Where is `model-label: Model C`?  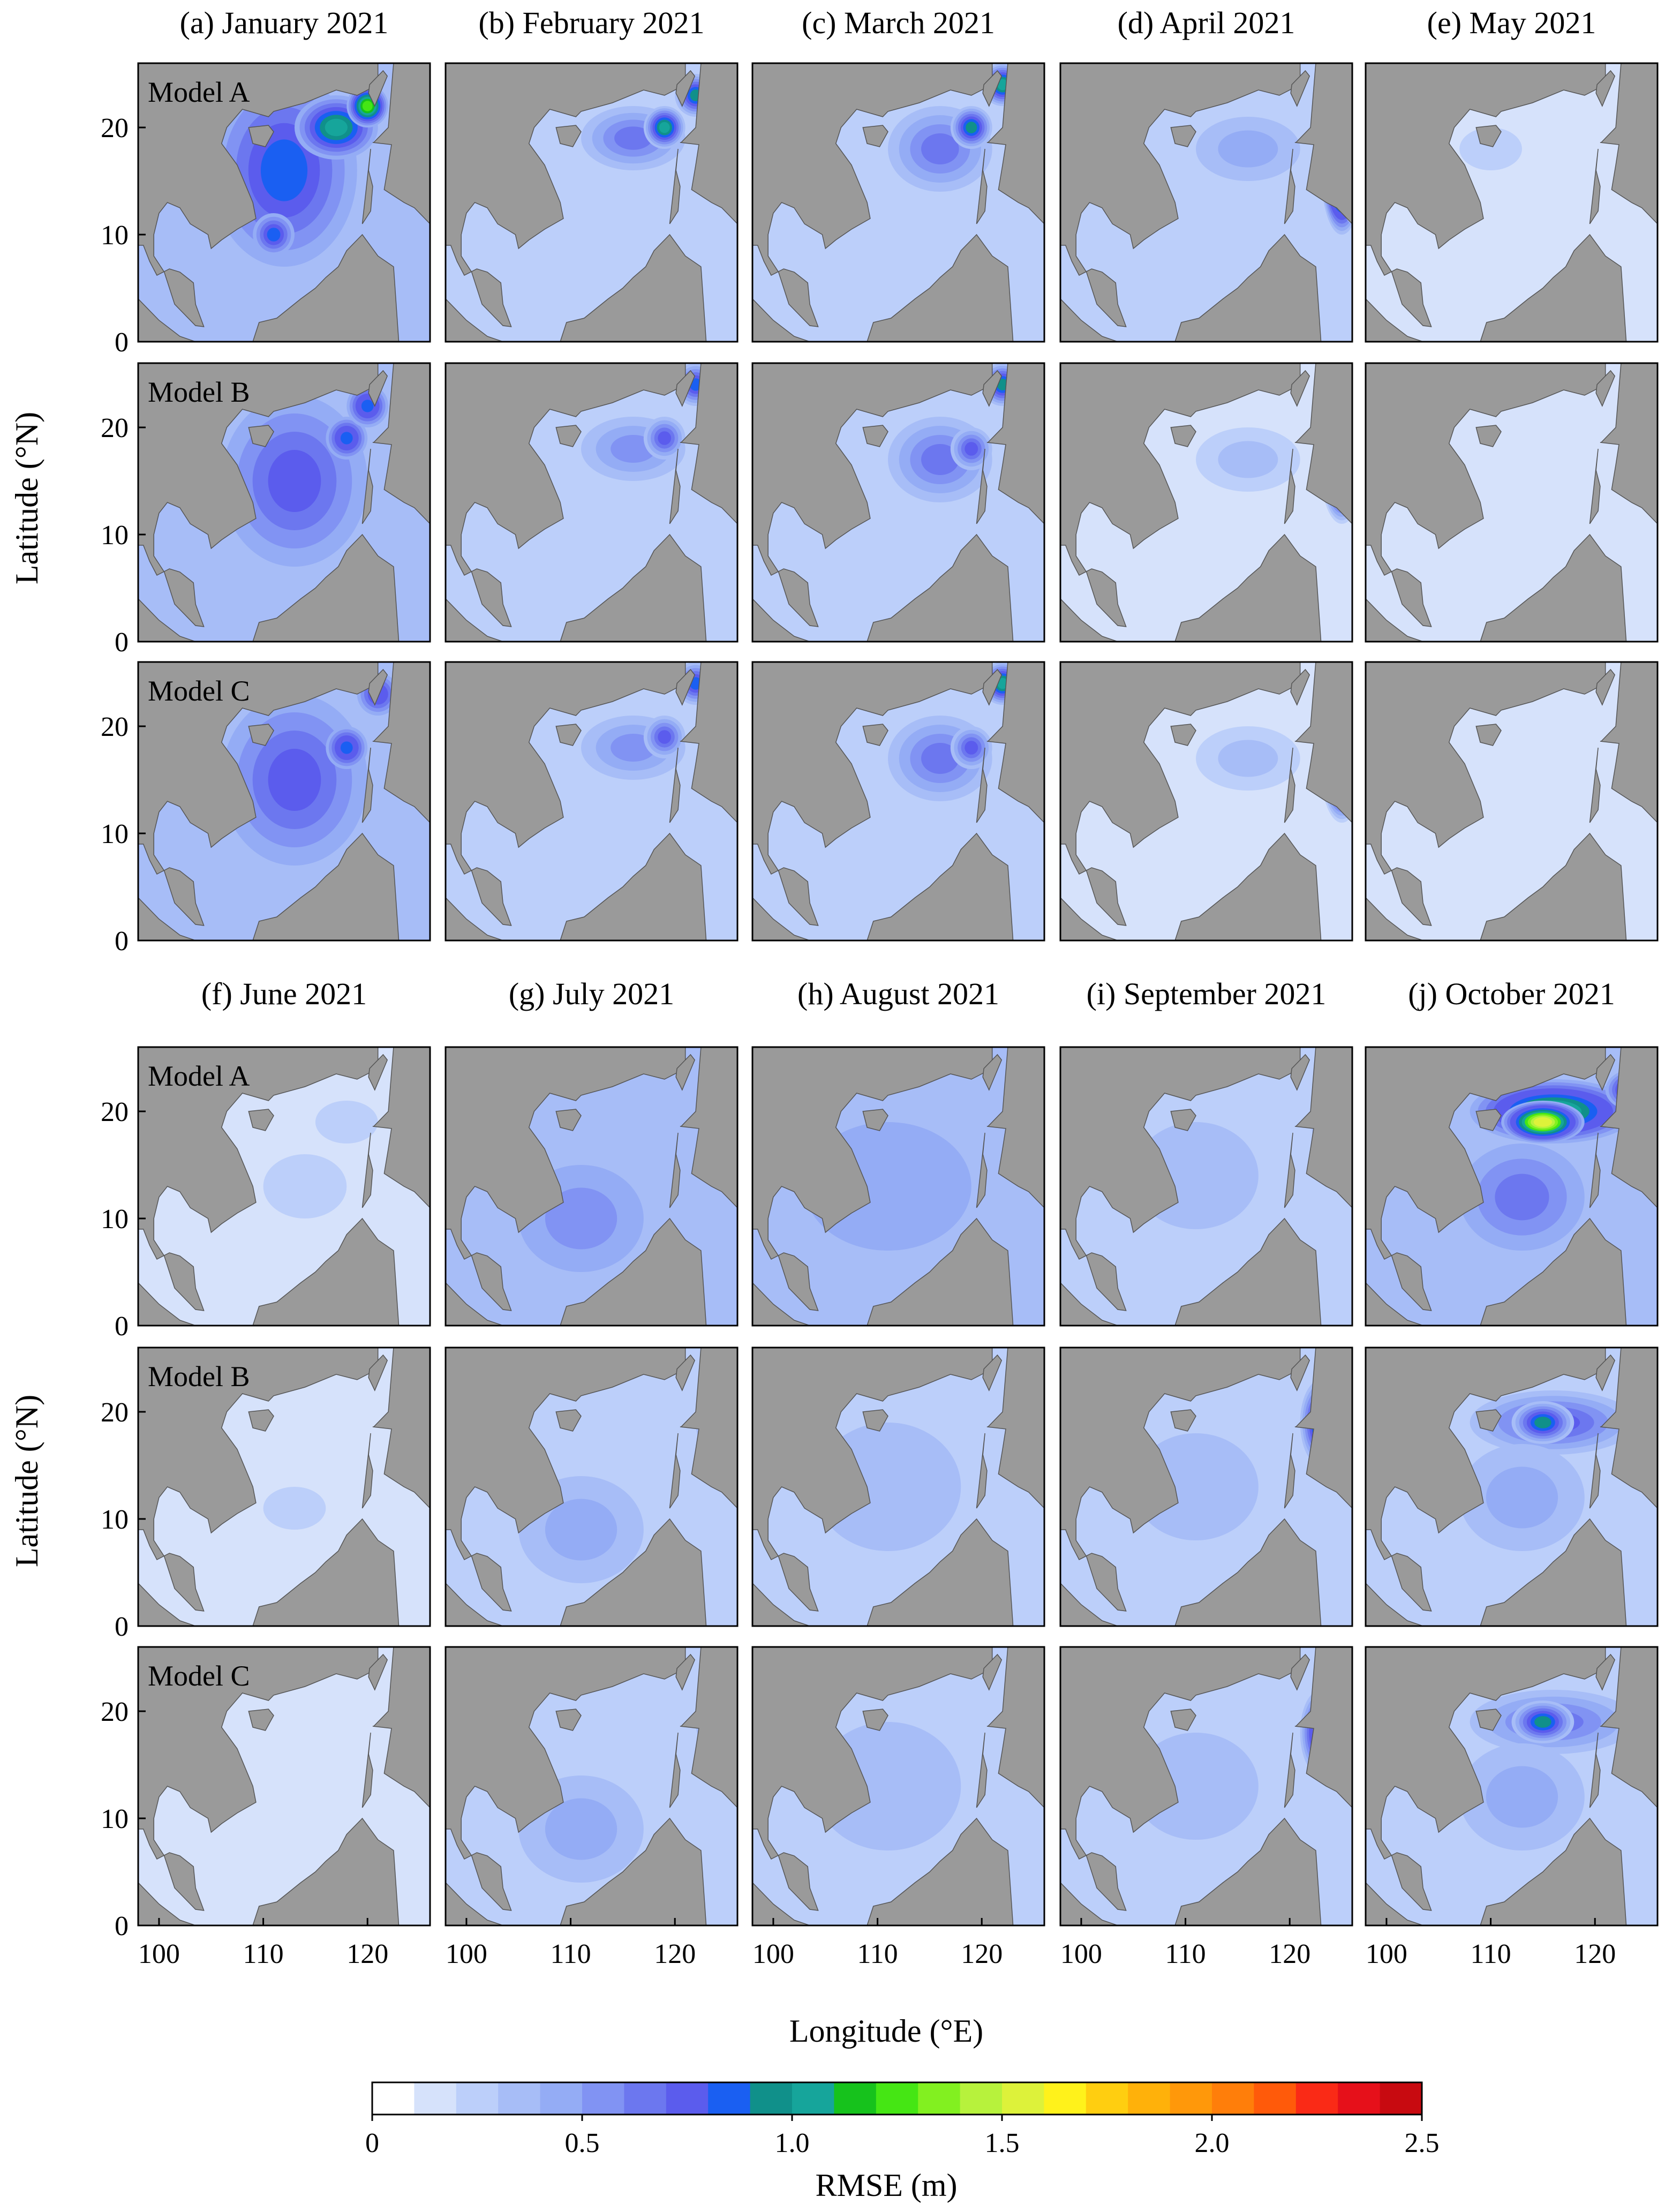 model-label: Model C is located at coordinates (199, 691).